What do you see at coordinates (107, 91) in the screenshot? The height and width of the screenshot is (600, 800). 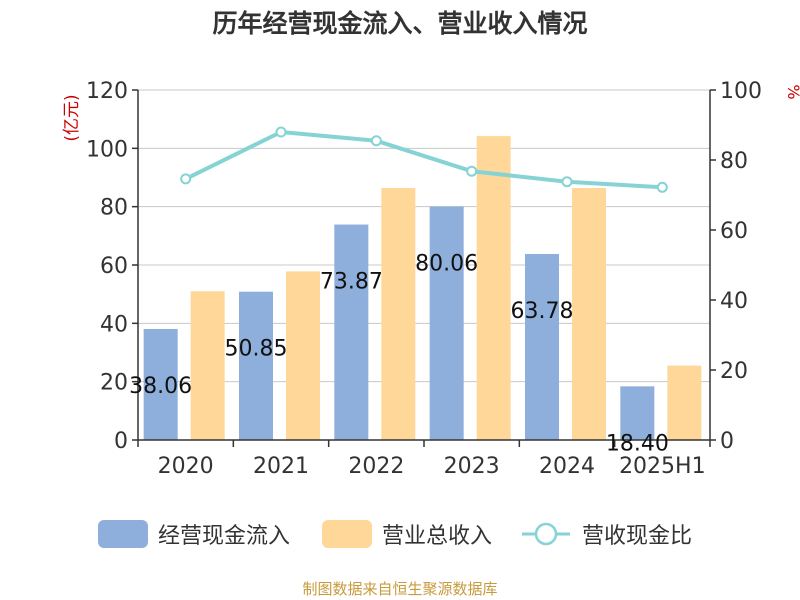 I see `left-tick-label: 120` at bounding box center [107, 91].